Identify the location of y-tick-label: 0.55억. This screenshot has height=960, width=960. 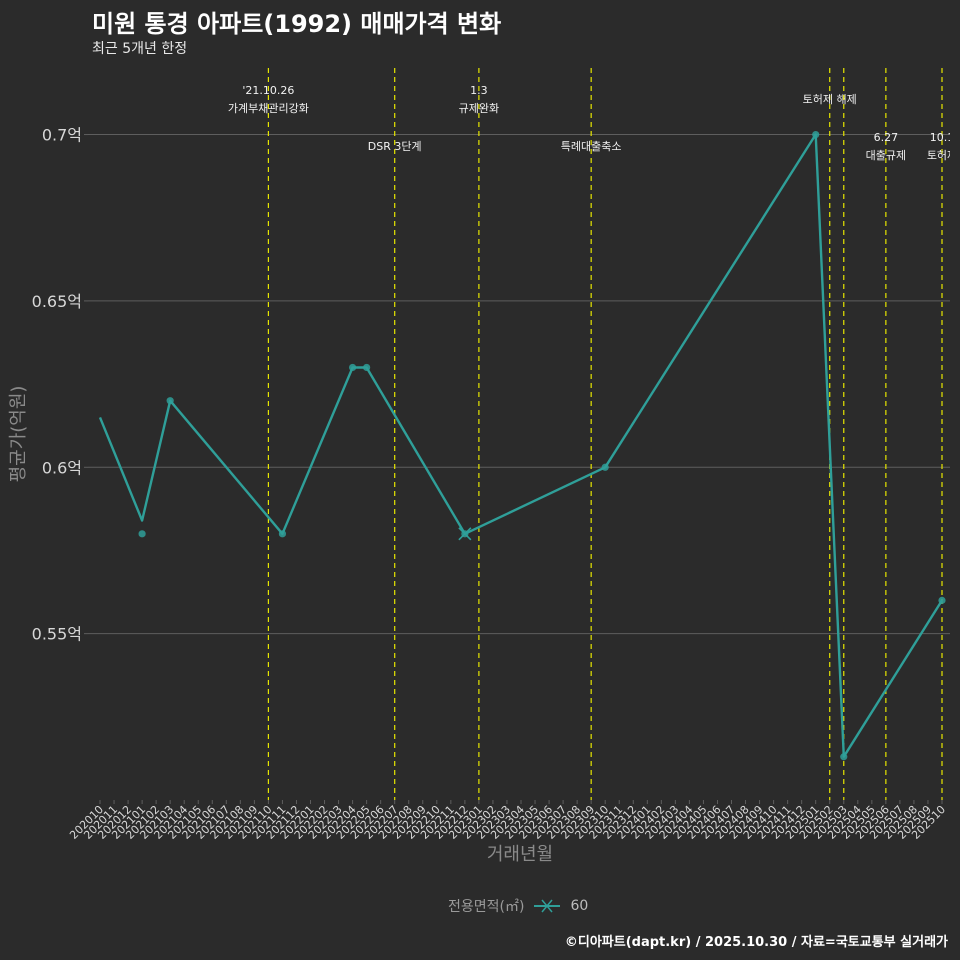
(57, 634).